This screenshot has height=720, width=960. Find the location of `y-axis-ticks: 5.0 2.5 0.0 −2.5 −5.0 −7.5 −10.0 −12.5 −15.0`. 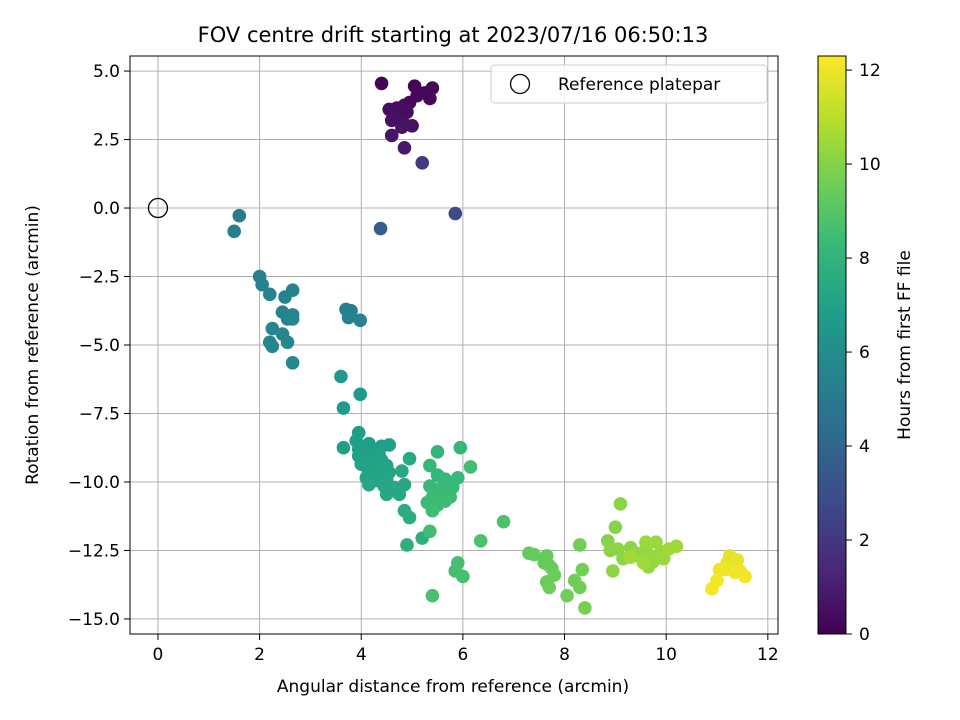

y-axis-ticks: 5.0 2.5 0.0 −2.5 −5.0 −7.5 −10.0 −12.5 −15.0 is located at coordinates (99, 346).